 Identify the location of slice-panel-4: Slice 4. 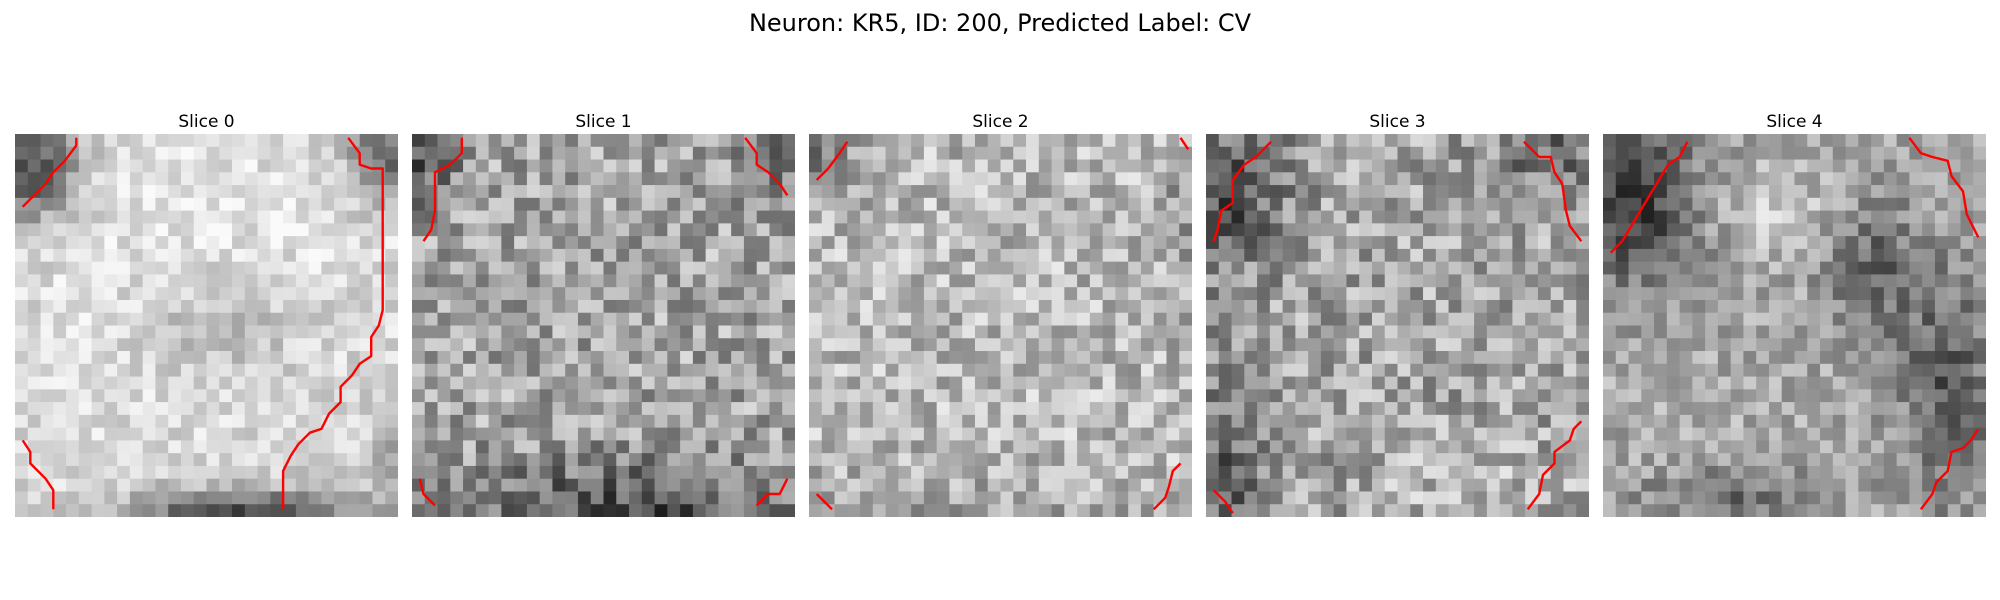
(1794, 313).